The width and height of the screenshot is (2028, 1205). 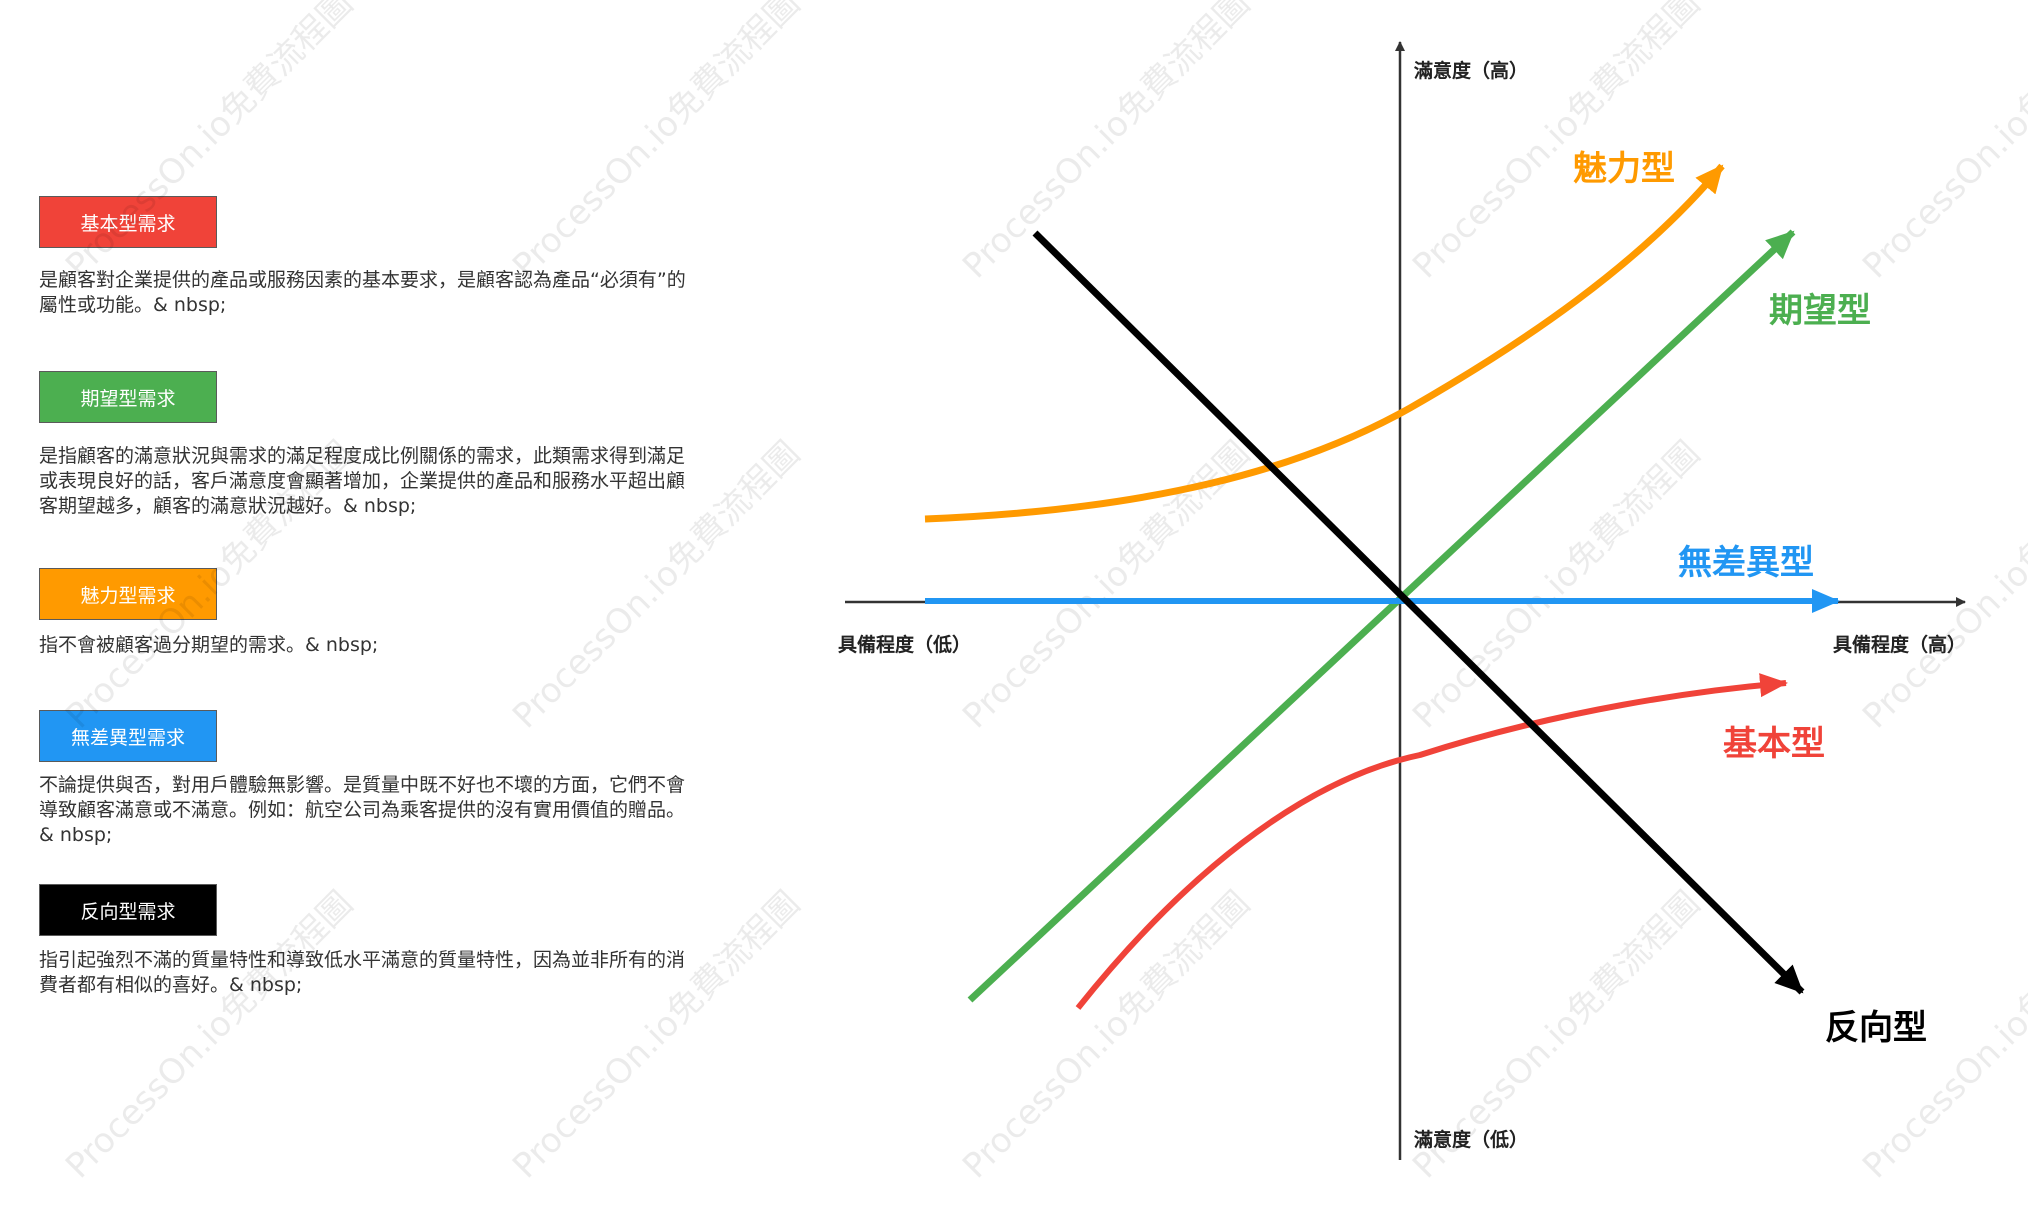 What do you see at coordinates (1471, 1139) in the screenshot?
I see `y-axis-bottom-label: 滿意度（低）` at bounding box center [1471, 1139].